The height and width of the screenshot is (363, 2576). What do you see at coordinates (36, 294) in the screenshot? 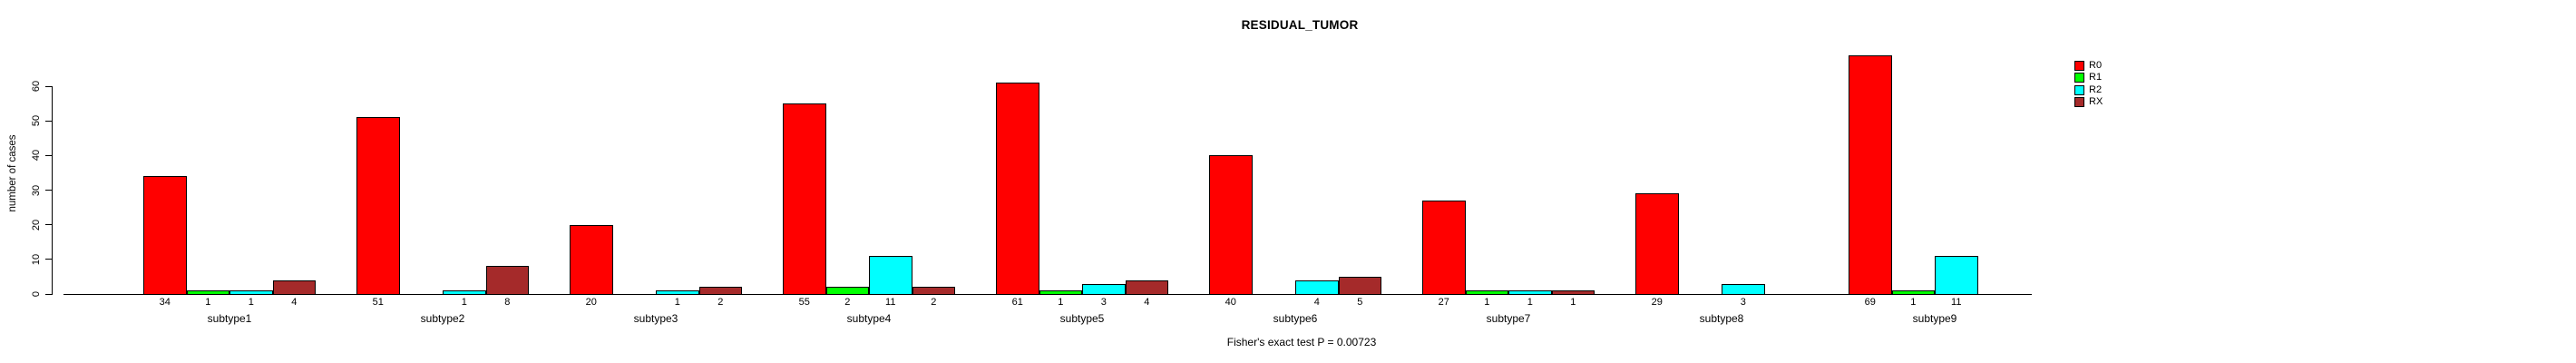
I see `y-tick-label: 0` at bounding box center [36, 294].